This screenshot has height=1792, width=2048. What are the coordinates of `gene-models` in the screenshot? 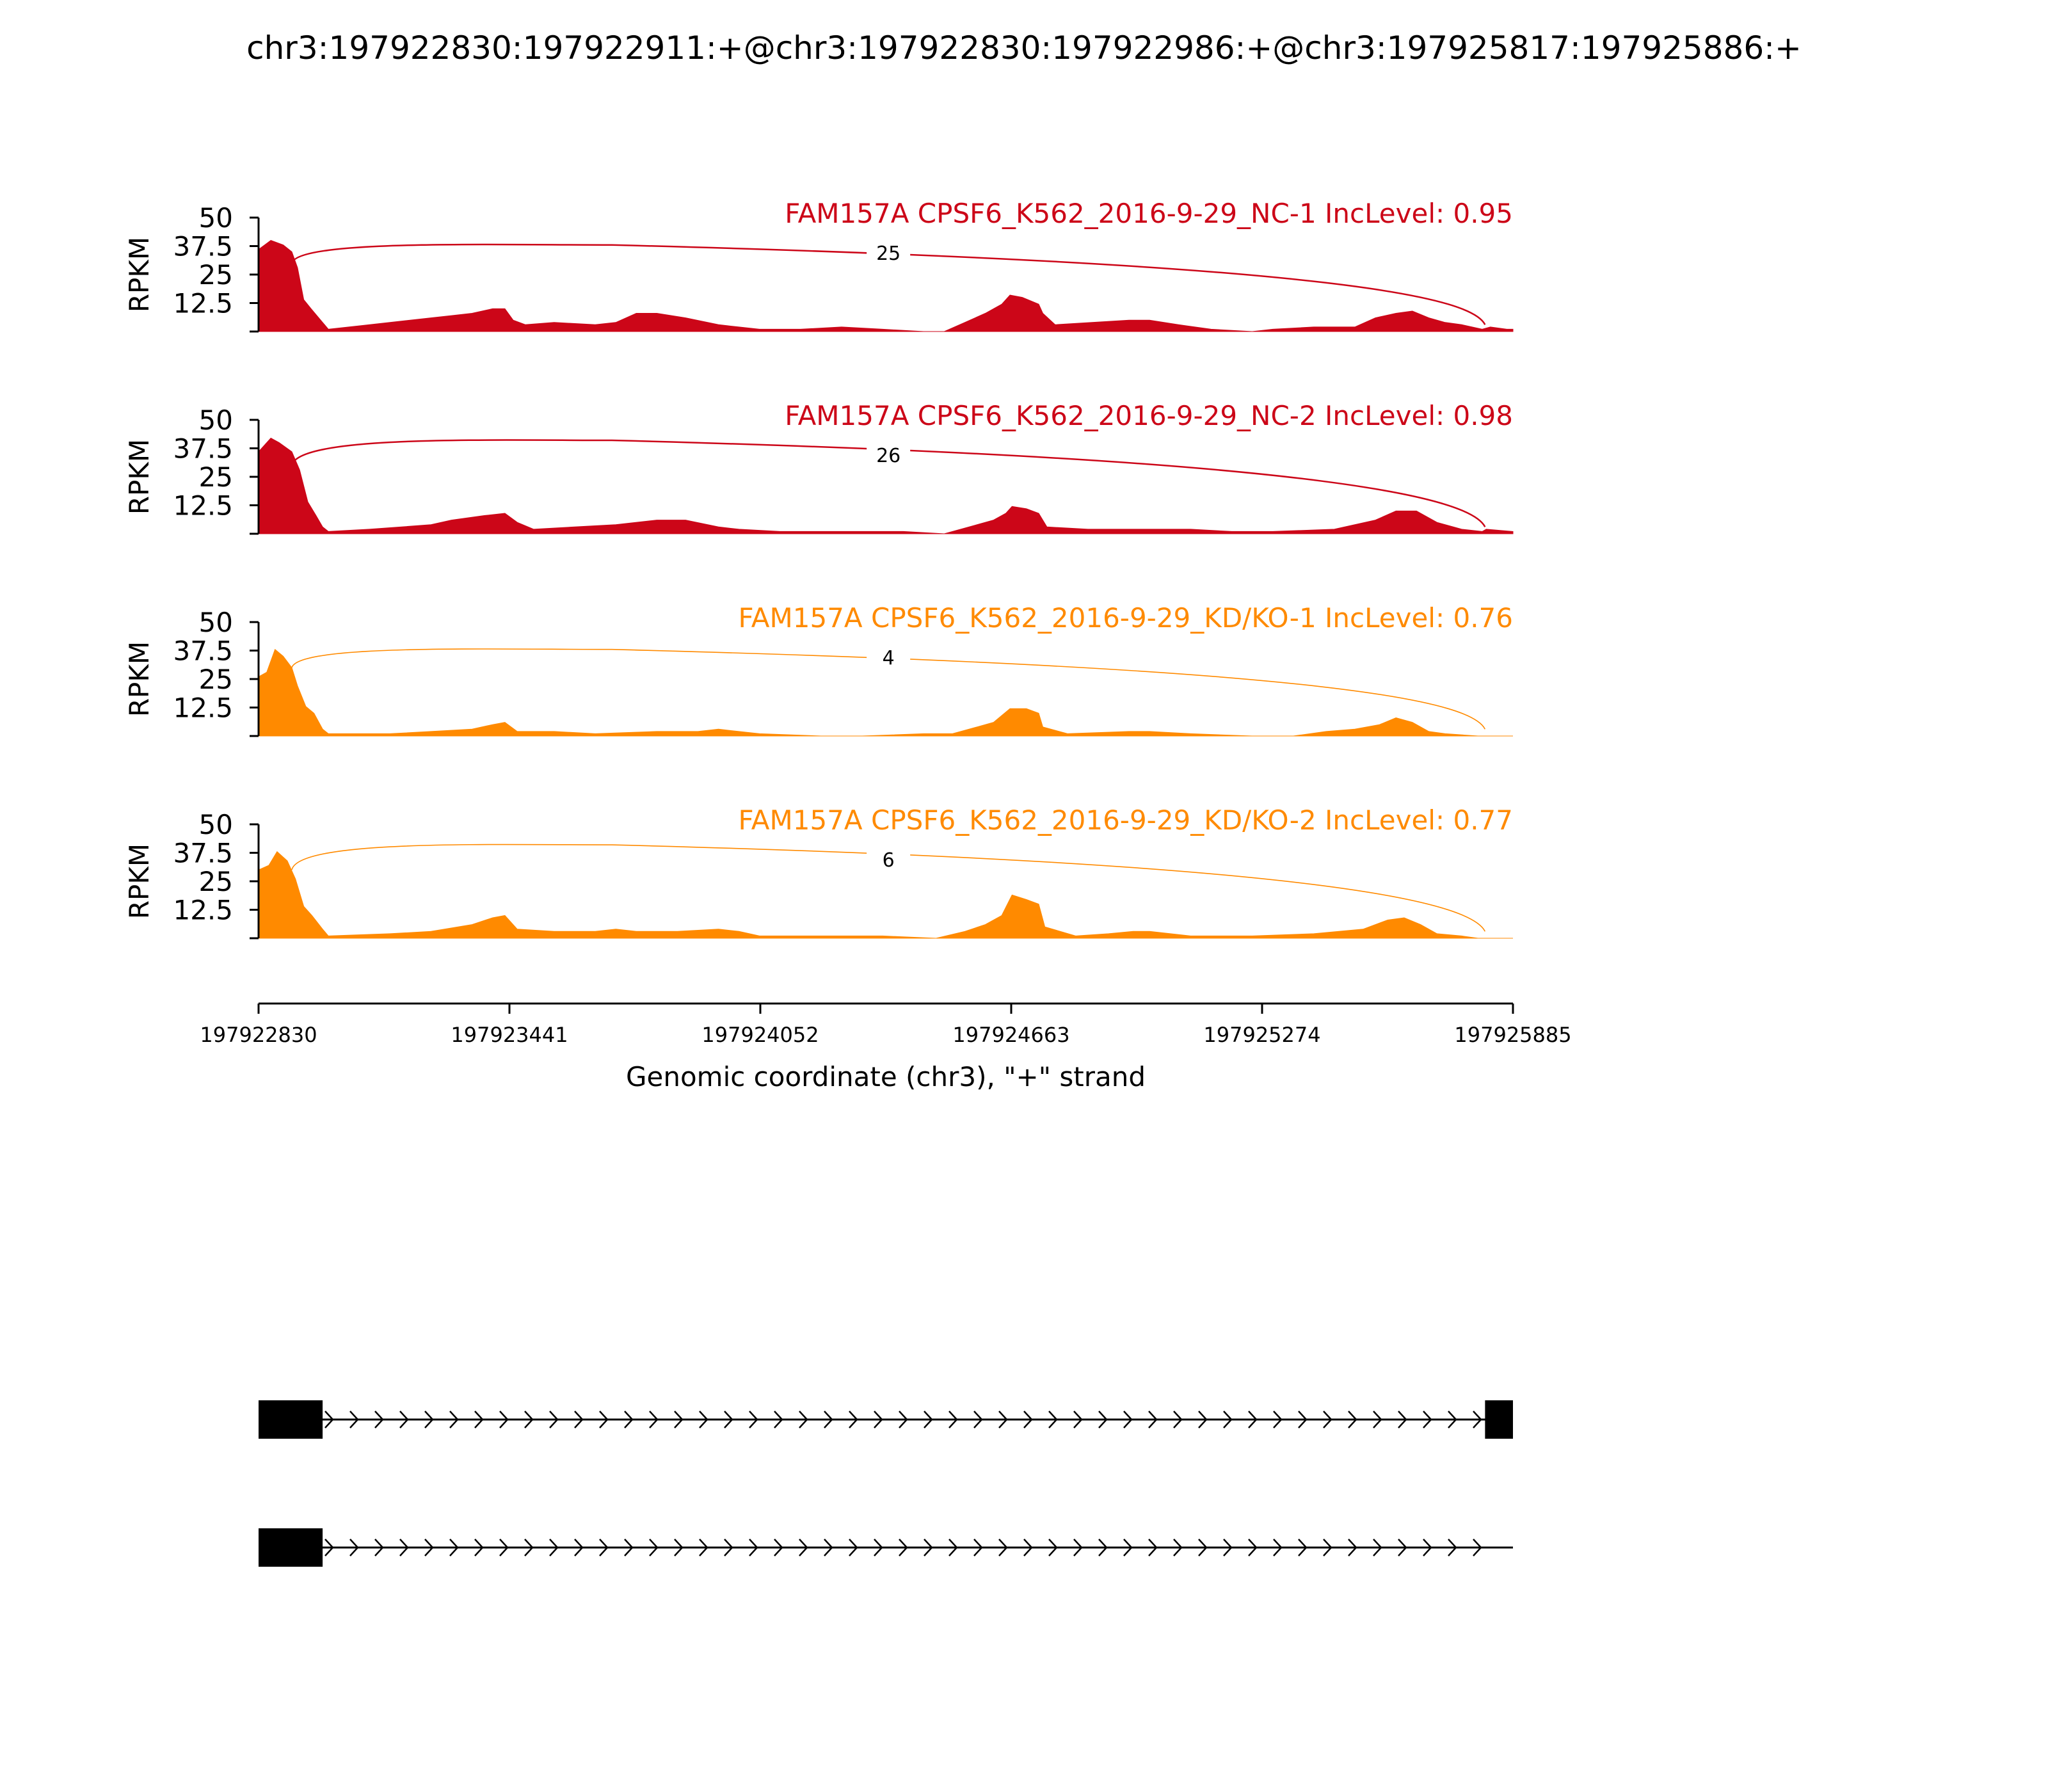 It's located at (886, 1483).